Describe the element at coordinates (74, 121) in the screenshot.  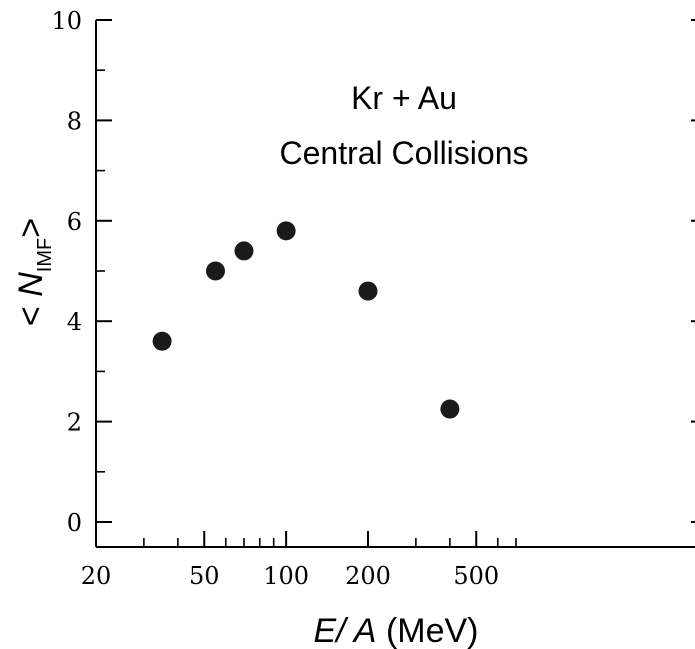
I see `y-tick-label: 8` at that location.